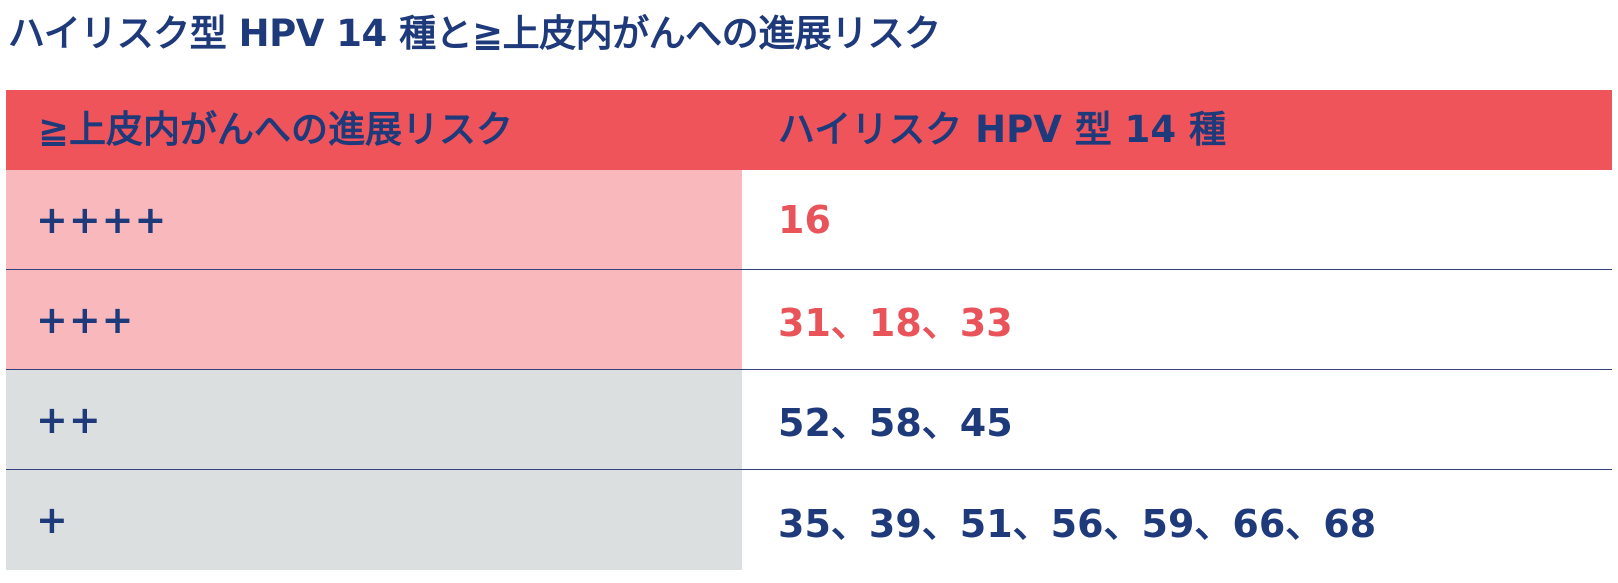 This screenshot has width=1618, height=583. Describe the element at coordinates (1177, 319) in the screenshot. I see `types-cell: 31、18、33` at that location.